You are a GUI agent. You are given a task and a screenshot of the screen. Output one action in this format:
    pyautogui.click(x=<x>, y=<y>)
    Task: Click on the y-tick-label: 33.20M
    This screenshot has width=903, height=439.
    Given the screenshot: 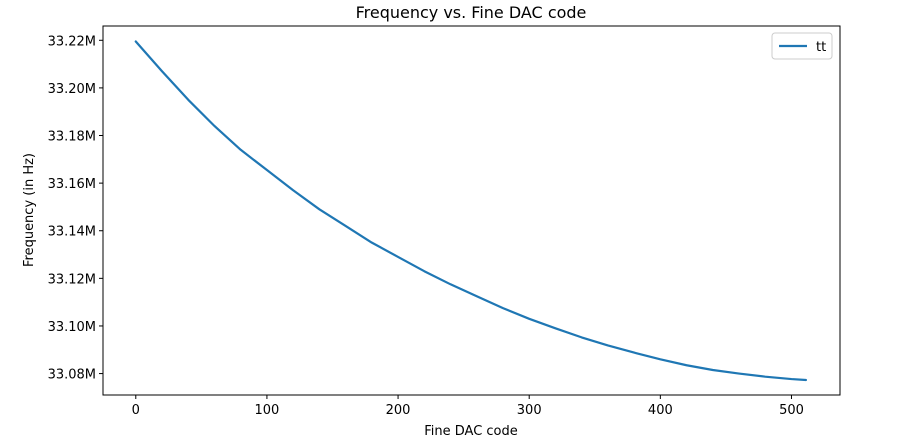 What is the action you would take?
    pyautogui.click(x=72, y=89)
    